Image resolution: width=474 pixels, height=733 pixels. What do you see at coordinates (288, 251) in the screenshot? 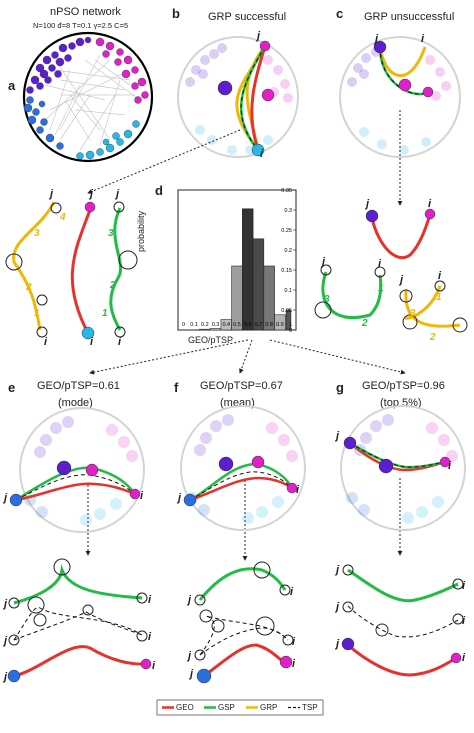
I see `y-tick-label: 0.2` at bounding box center [288, 251].